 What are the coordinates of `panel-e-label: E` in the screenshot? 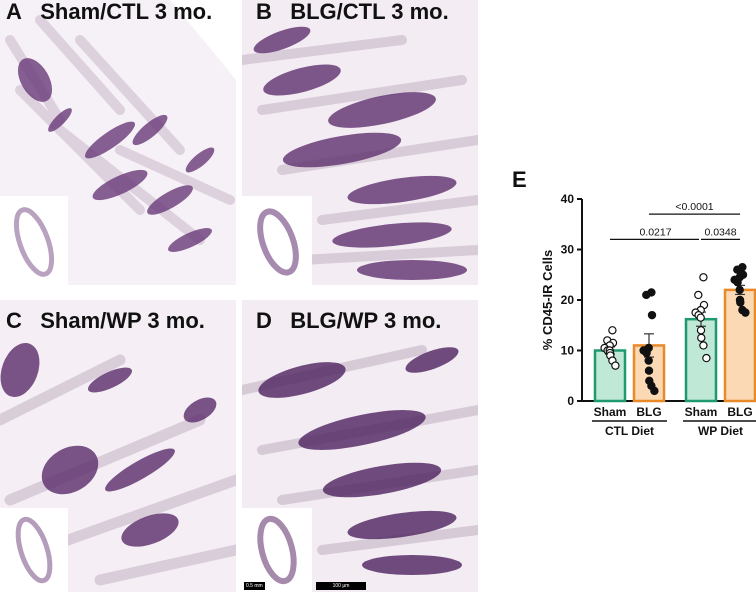 It's located at (519, 179).